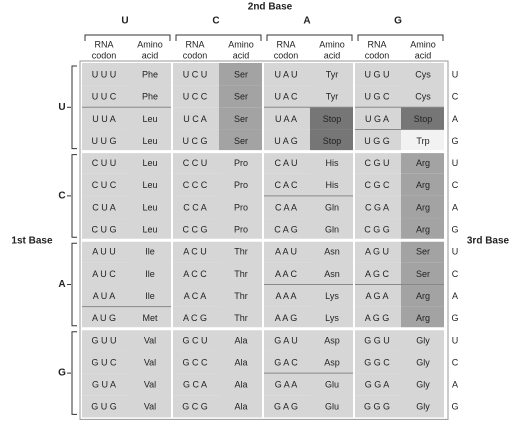 The height and width of the screenshot is (423, 516). What do you see at coordinates (103, 340) in the screenshot?
I see `codon: G U U` at bounding box center [103, 340].